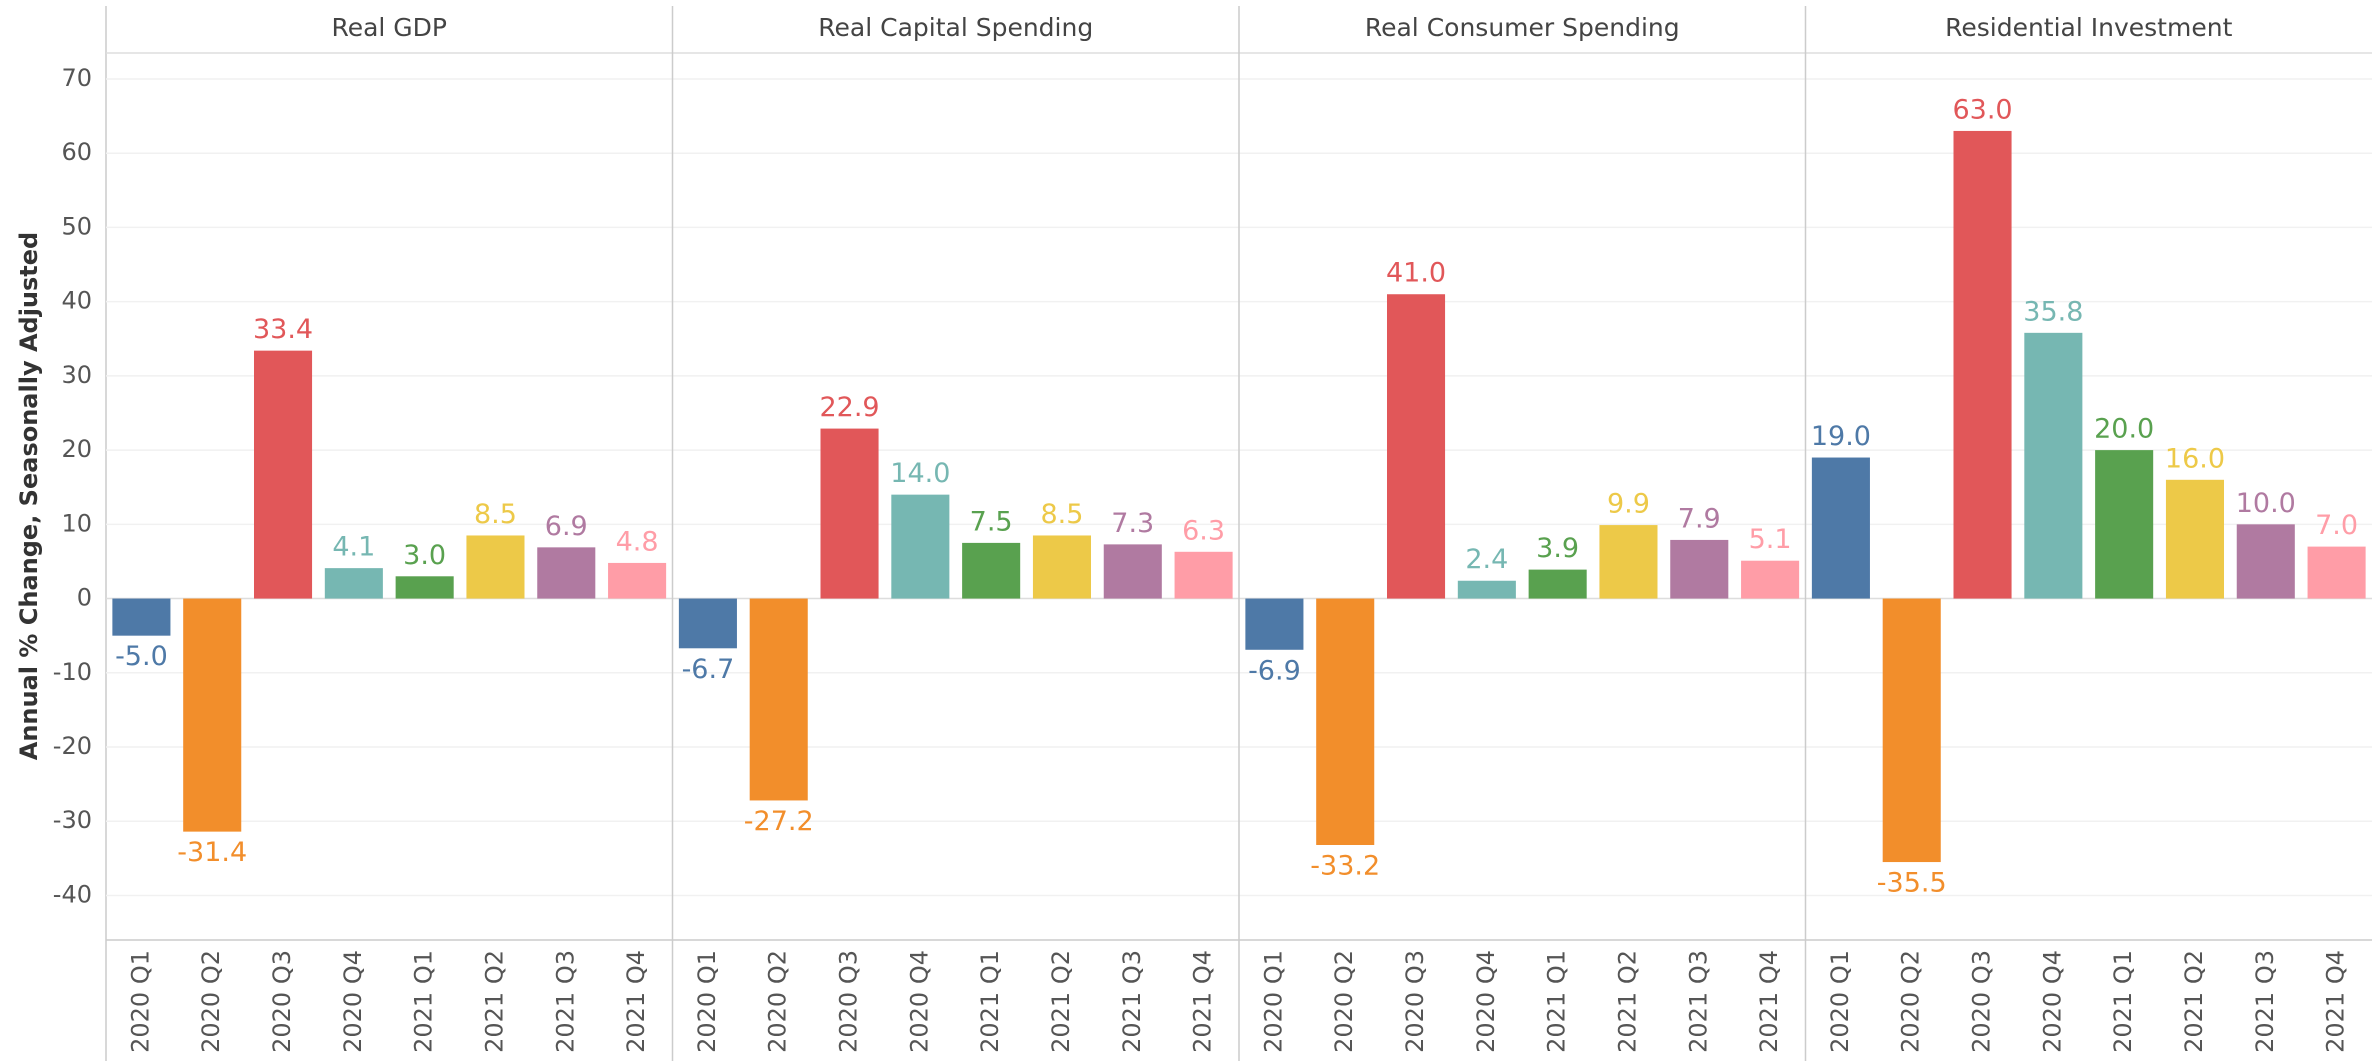 The image size is (2377, 1061). Describe the element at coordinates (2195, 458) in the screenshot. I see `value-label: 16.0` at that location.